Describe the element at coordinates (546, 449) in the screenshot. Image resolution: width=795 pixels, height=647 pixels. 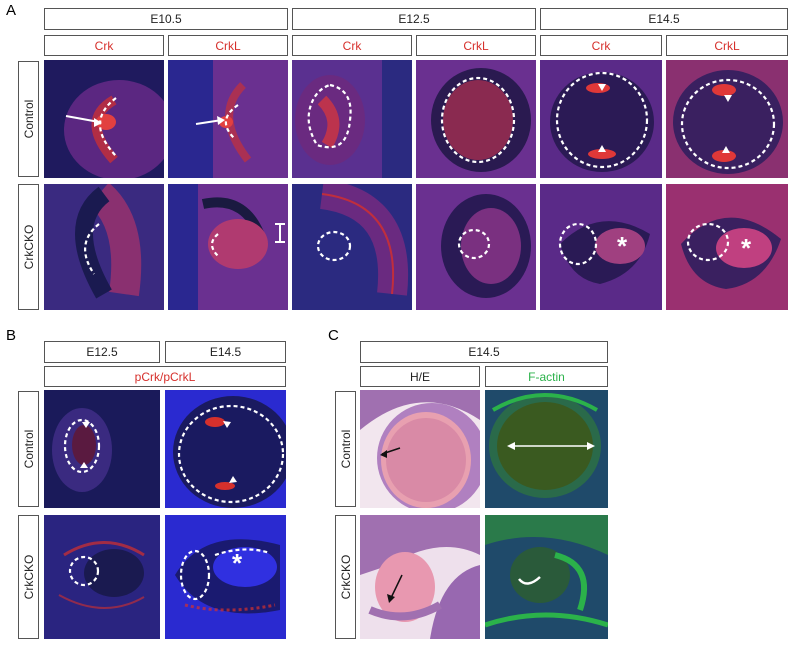
I see `micrograph-c-factin-control` at that location.